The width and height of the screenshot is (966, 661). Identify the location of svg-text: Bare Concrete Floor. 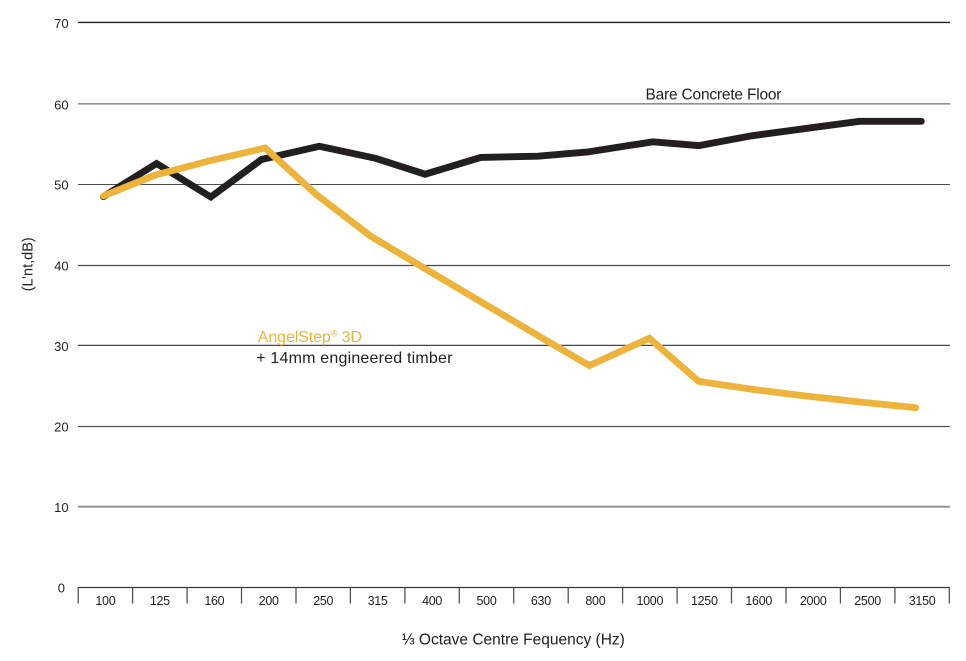
(714, 95).